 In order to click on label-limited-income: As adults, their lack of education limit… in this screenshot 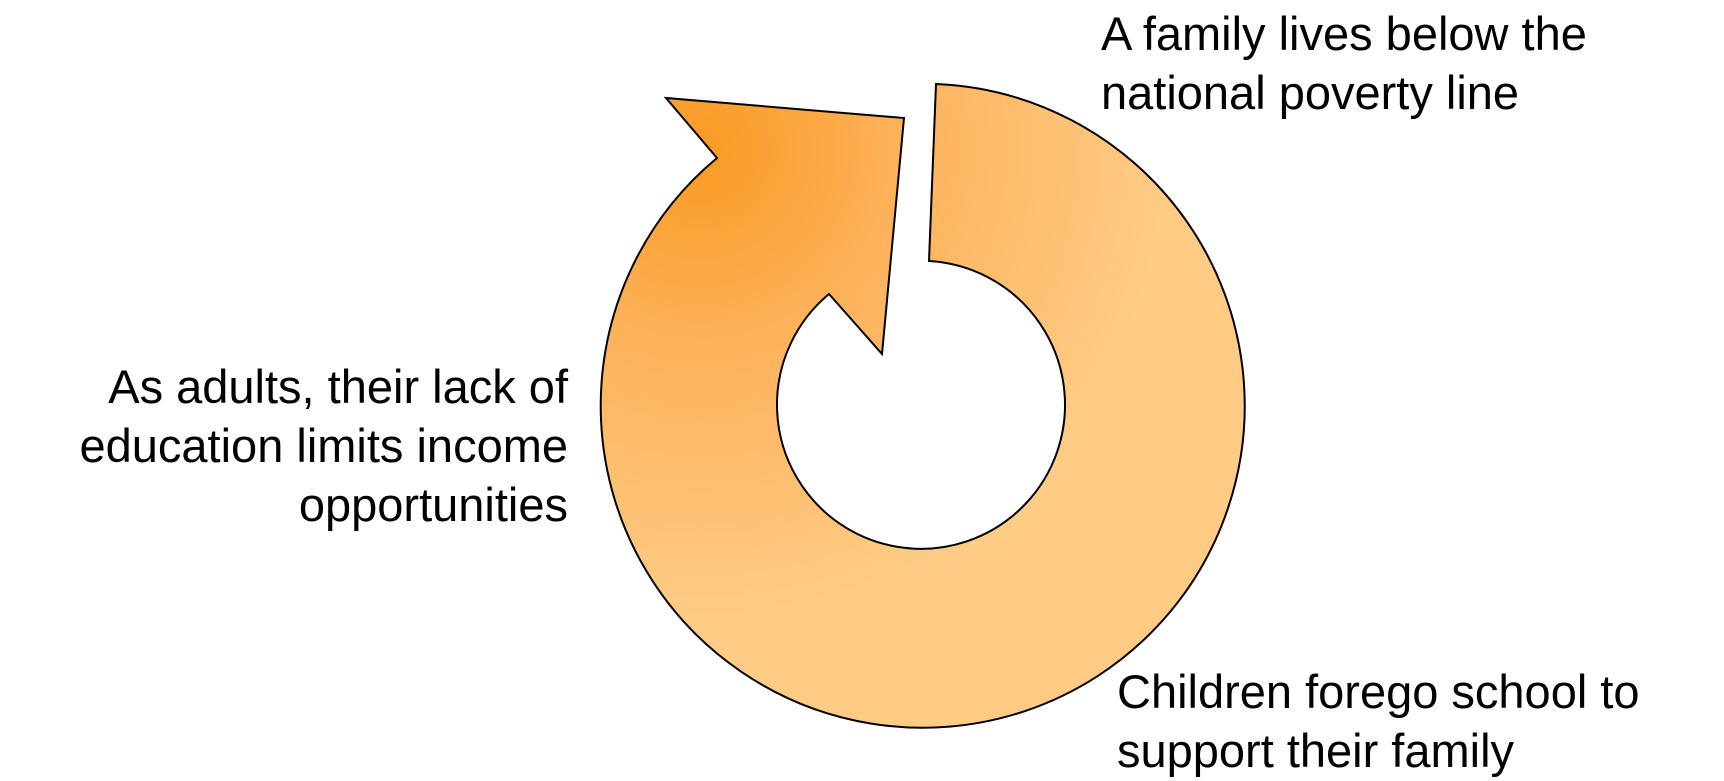, I will do `click(324, 445)`.